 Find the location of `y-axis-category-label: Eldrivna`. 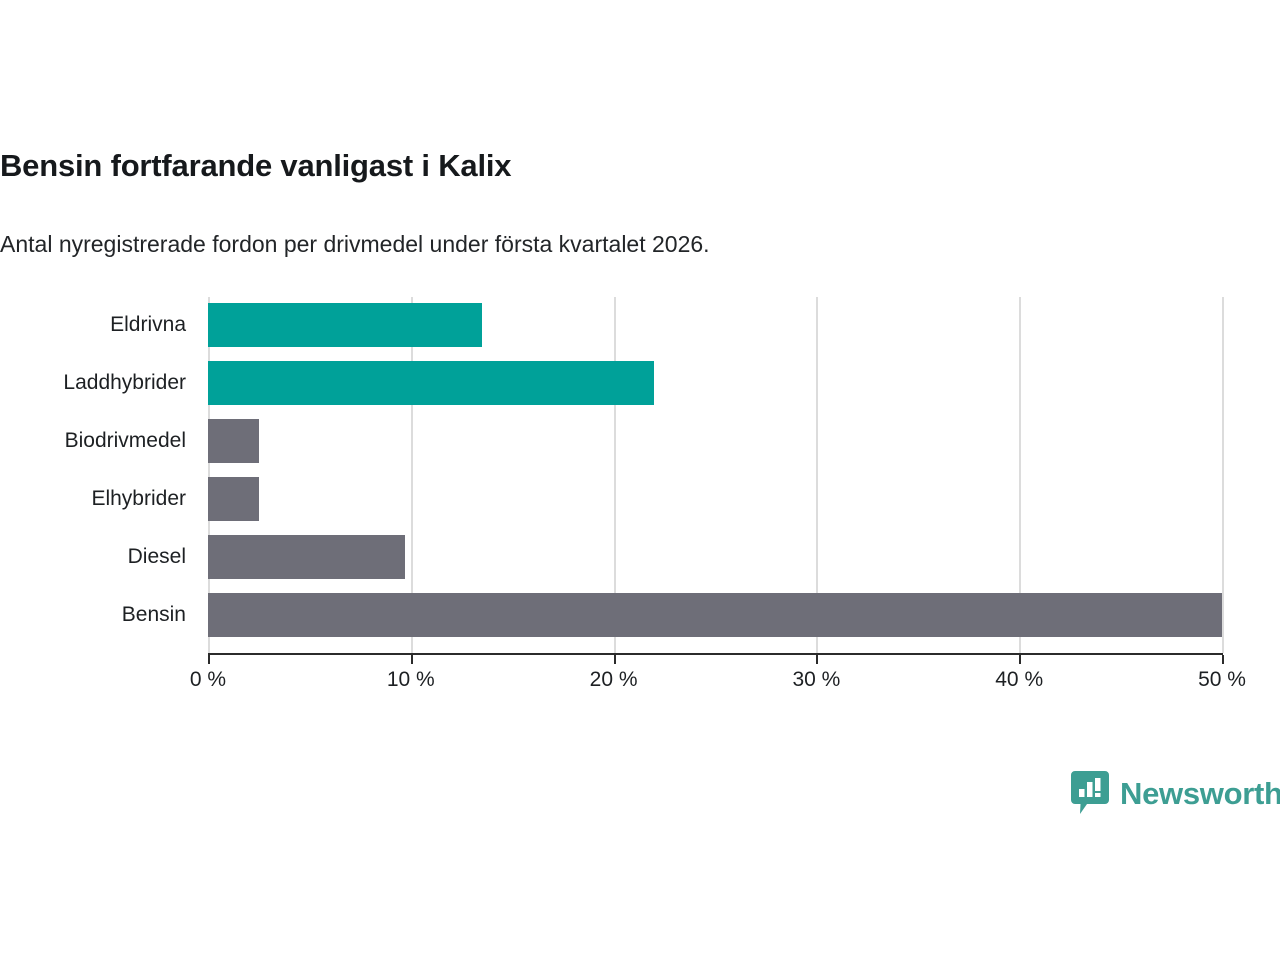

y-axis-category-label: Eldrivna is located at coordinates (148, 324).